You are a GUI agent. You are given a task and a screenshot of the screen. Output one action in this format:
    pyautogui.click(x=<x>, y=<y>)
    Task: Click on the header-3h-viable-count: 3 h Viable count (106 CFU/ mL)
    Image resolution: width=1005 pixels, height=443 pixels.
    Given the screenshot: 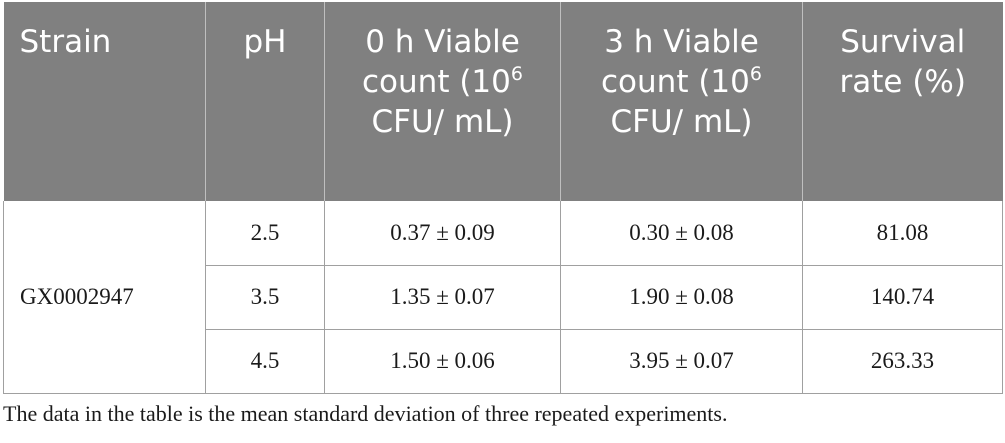 What is the action you would take?
    pyautogui.click(x=681, y=101)
    